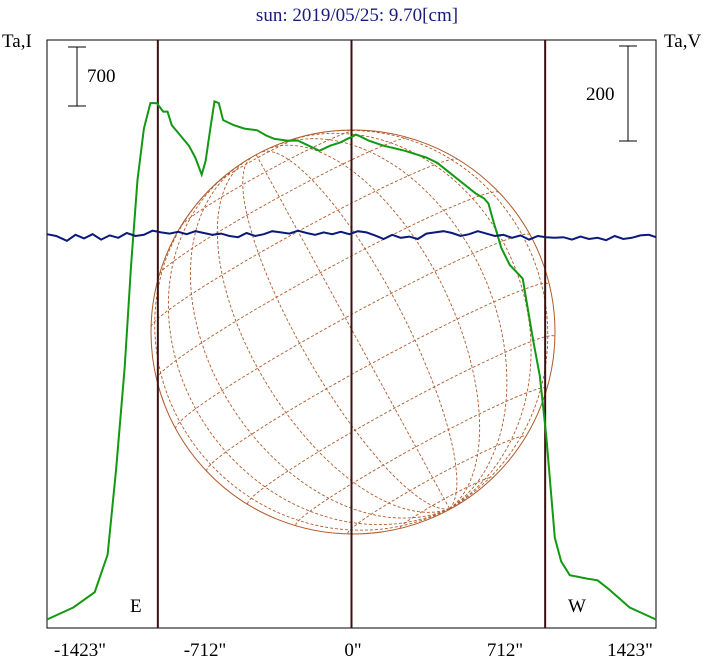 The width and height of the screenshot is (708, 662). Describe the element at coordinates (101, 76) in the screenshot. I see `scale-bar-left-label: 700` at that location.